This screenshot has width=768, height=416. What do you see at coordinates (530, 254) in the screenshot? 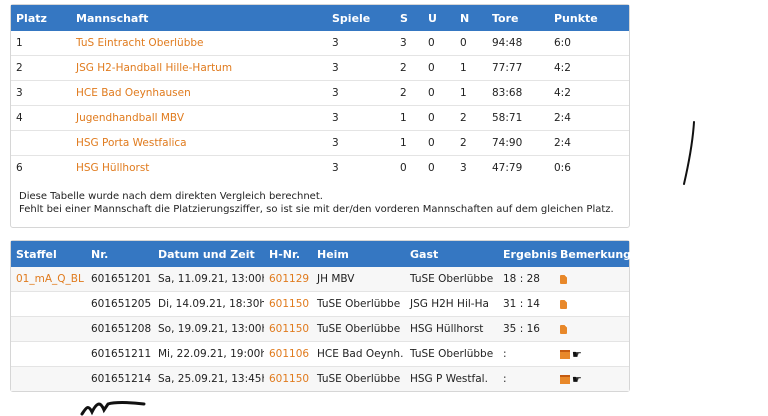
I see `col-ergebnis: Ergebnis` at bounding box center [530, 254].